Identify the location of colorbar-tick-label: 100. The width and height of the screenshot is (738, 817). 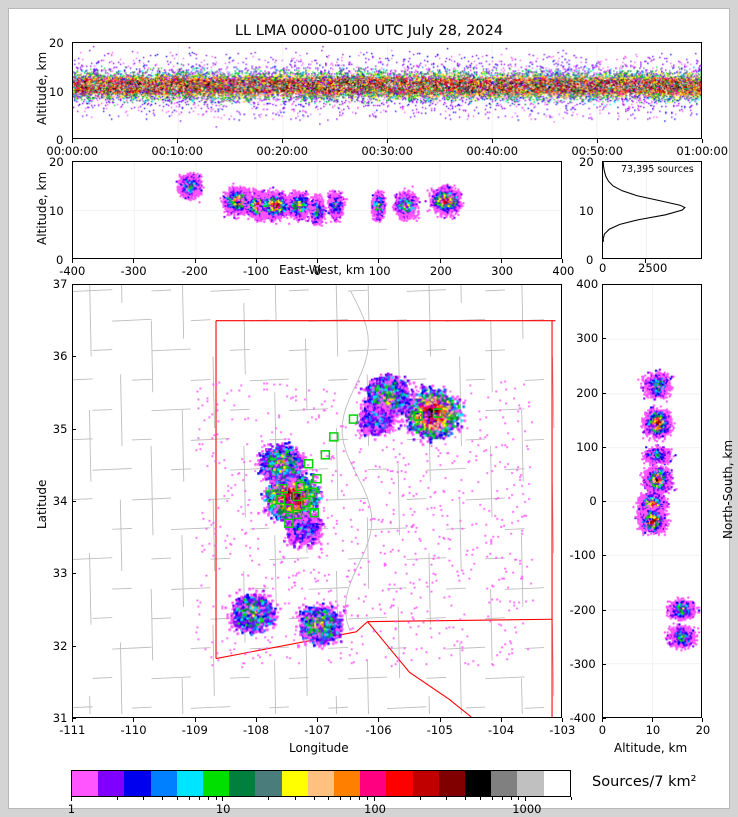
(375, 809).